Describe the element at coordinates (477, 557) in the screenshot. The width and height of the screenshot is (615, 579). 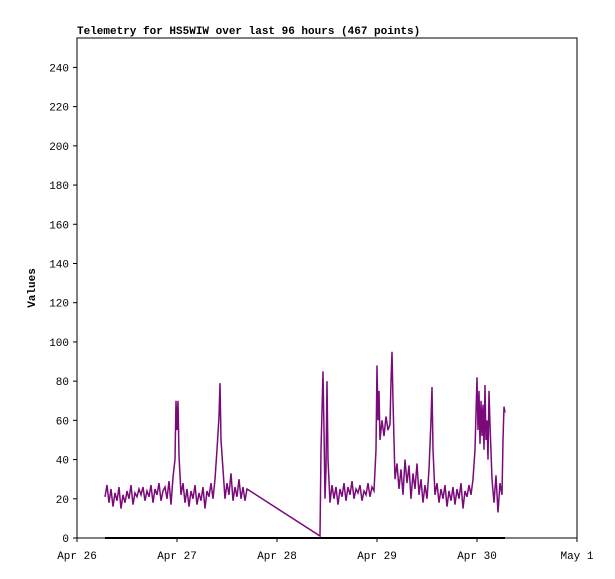
I see `x-tick-label: Apr 30` at that location.